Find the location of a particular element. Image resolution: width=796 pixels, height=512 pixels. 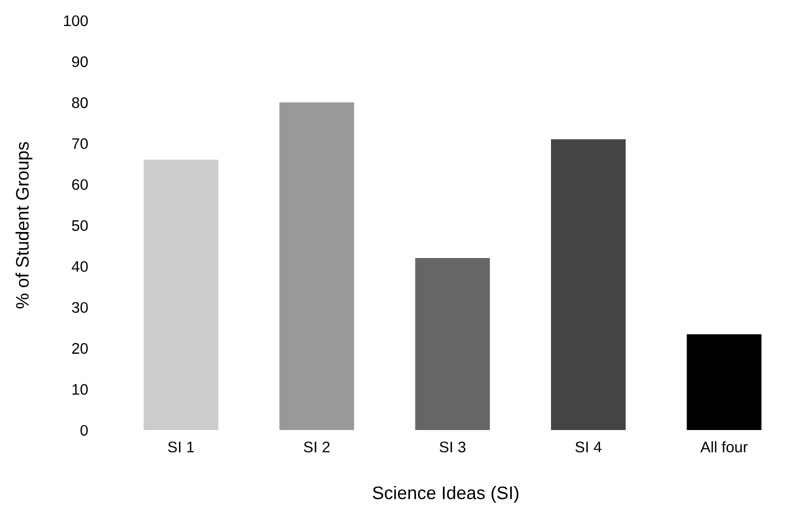

y-tick-label: 10 is located at coordinates (80, 389).